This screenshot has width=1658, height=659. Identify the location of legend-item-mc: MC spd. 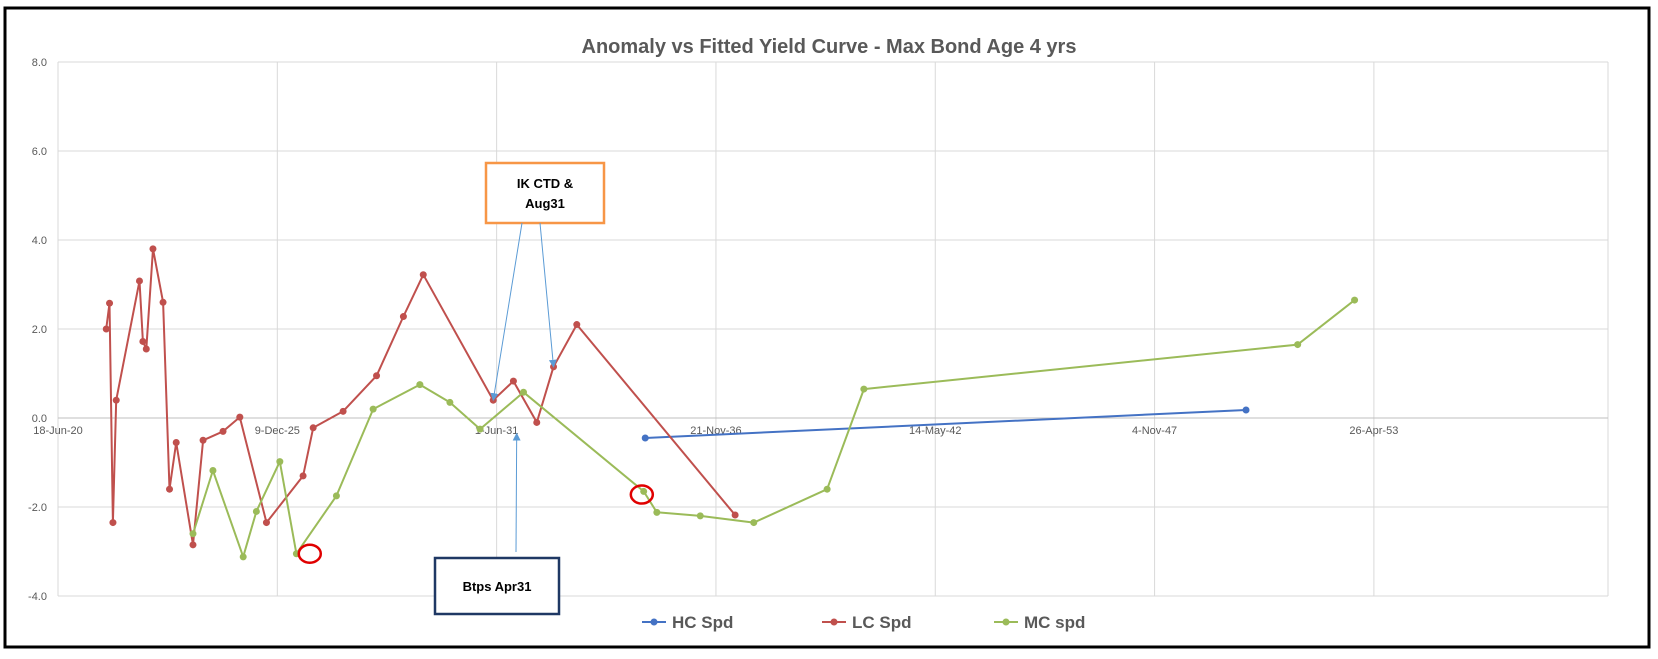
(1039, 622).